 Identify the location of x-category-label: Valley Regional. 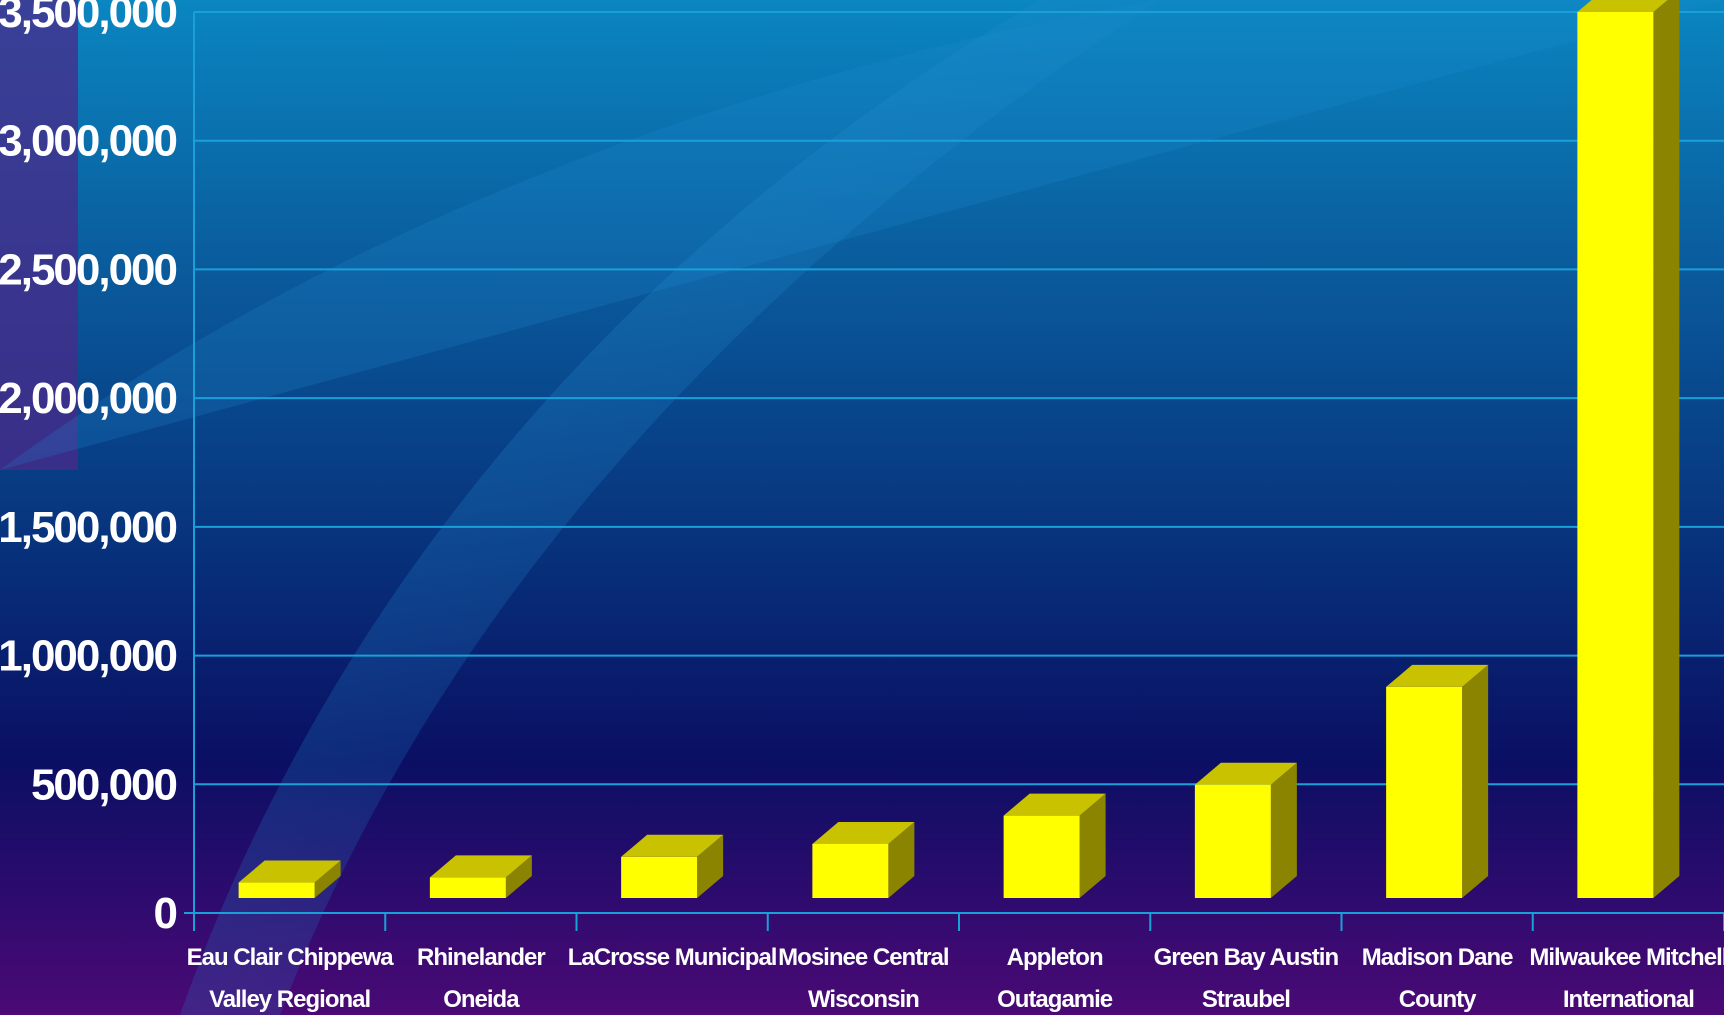
(289, 999).